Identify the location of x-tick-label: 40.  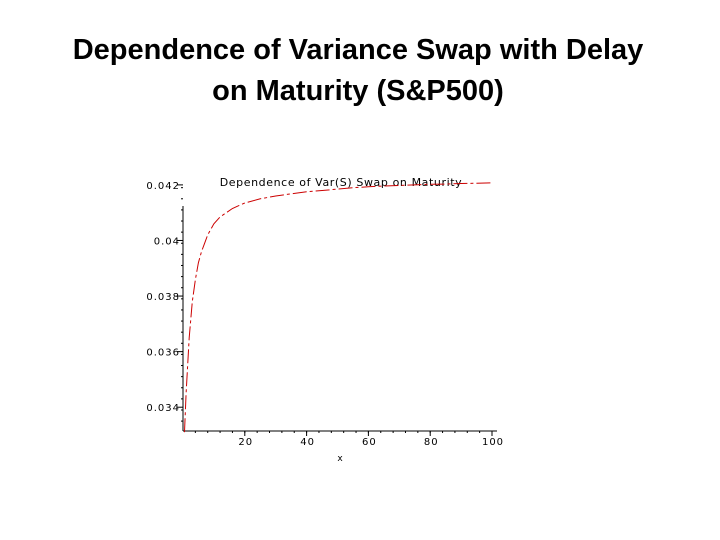
(307, 442).